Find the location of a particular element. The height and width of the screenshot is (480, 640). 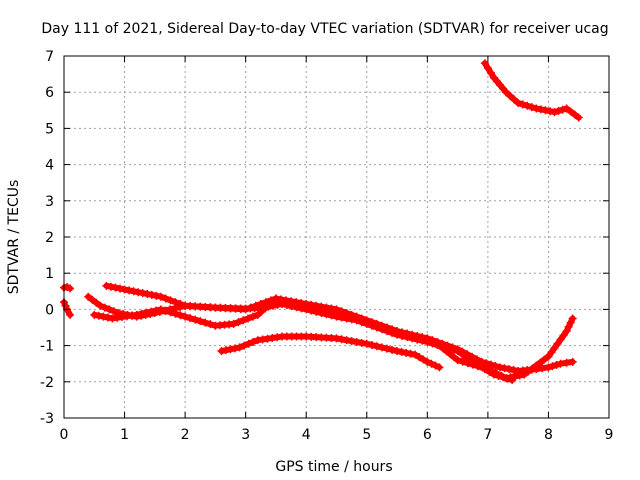

series-line is located at coordinates (339, 328).